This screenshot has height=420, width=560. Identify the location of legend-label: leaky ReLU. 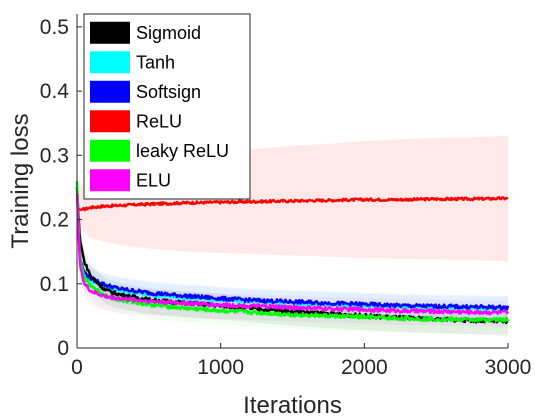
(182, 151).